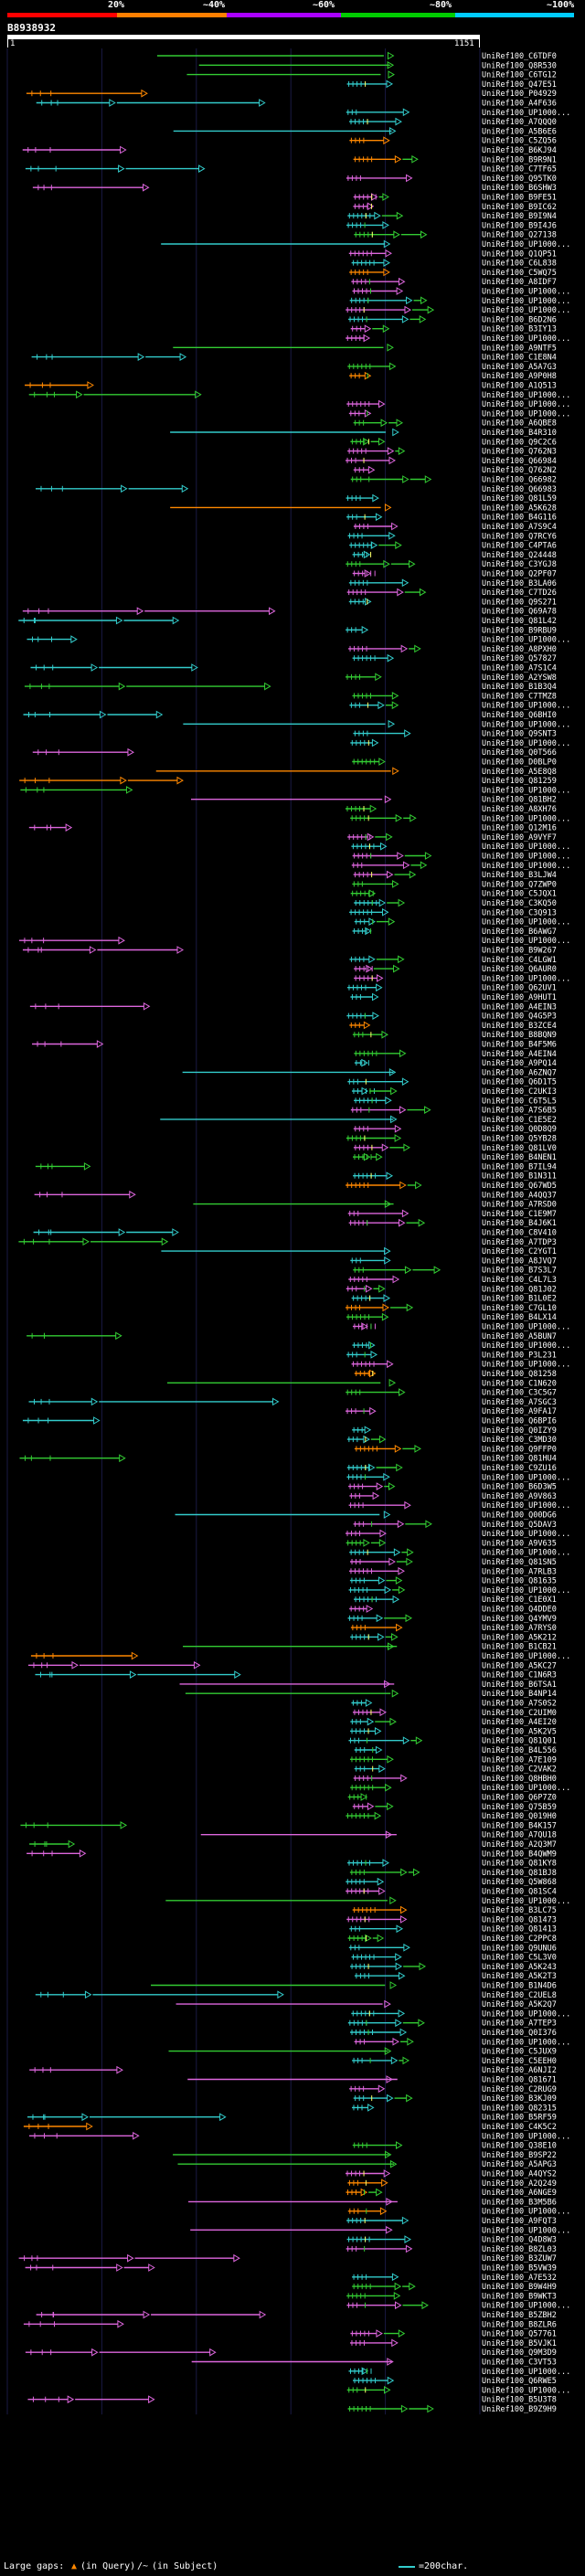 This screenshot has height=2576, width=585. Describe the element at coordinates (519, 1685) in the screenshot. I see `hit-label: UniRef100_B6TSA1` at that location.